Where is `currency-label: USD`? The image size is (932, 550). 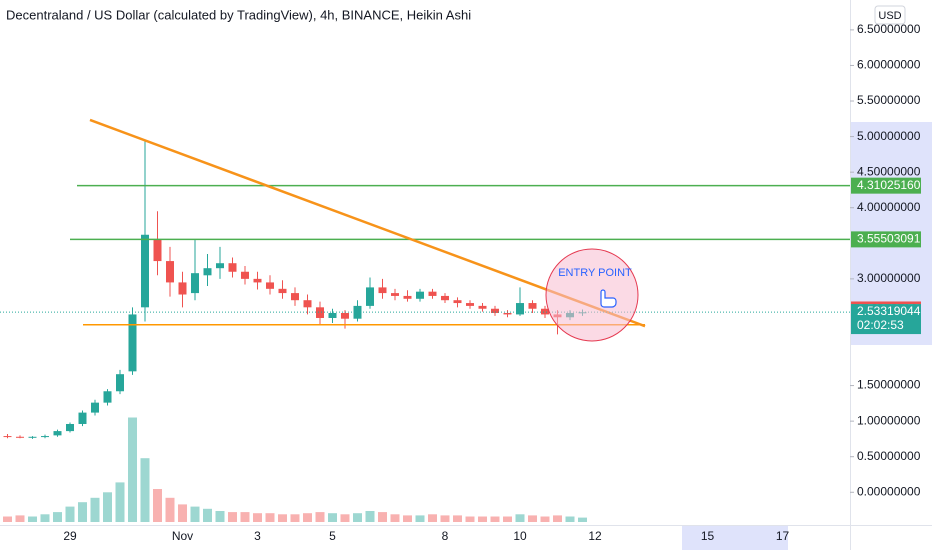
currency-label: USD is located at coordinates (889, 16).